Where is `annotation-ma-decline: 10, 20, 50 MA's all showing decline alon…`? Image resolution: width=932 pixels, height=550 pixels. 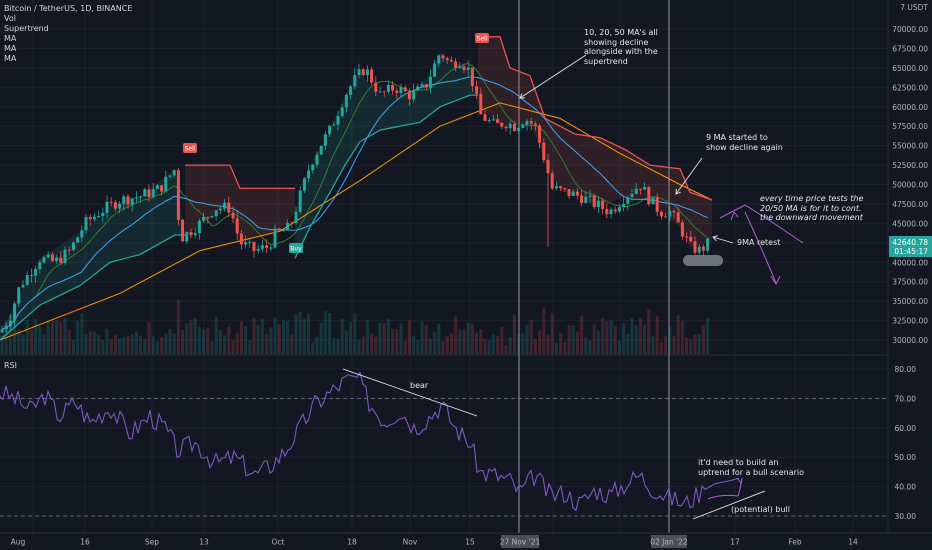
annotation-ma-decline: 10, 20, 50 MA's all showing decline alon… is located at coordinates (621, 47).